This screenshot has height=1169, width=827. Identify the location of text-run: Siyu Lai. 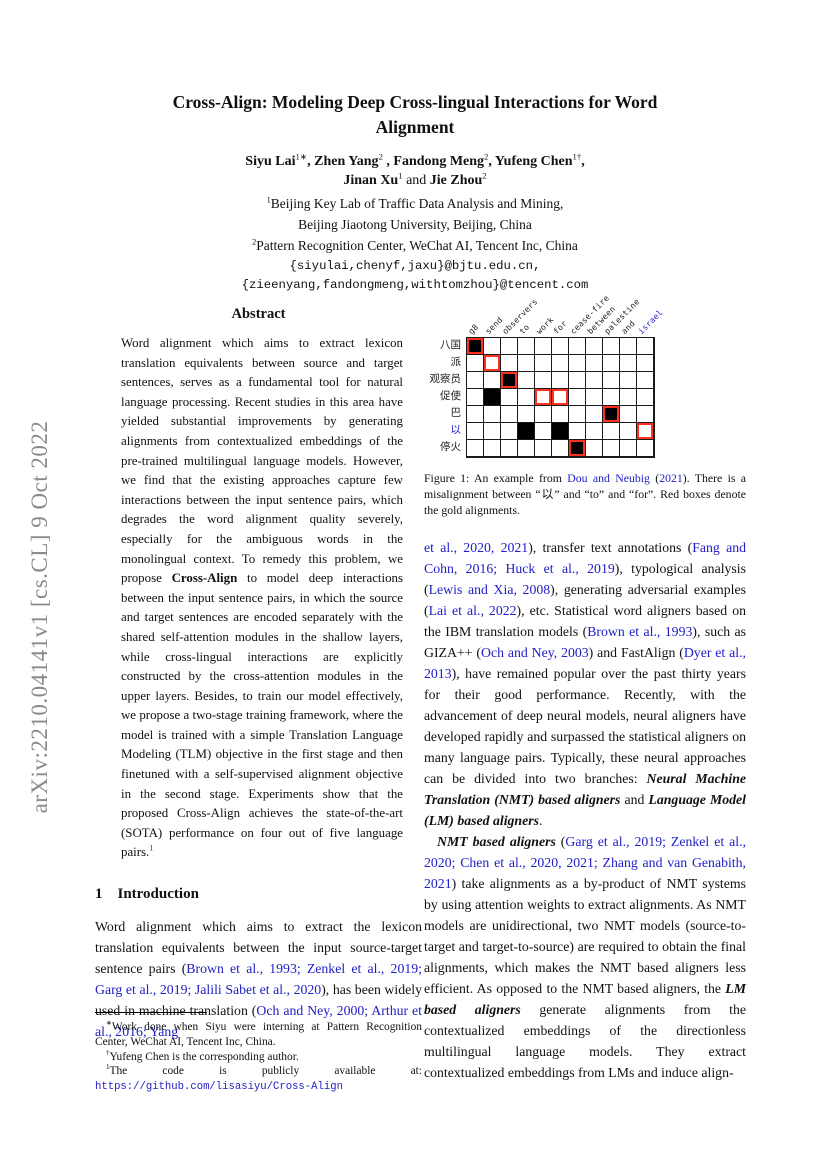
(270, 161).